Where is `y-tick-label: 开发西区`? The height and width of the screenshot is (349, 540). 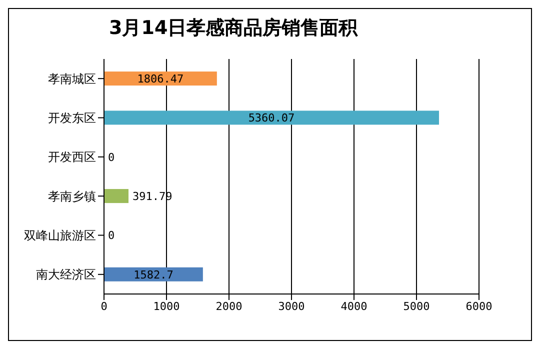 y-tick-label: 开发西区 is located at coordinates (72, 157).